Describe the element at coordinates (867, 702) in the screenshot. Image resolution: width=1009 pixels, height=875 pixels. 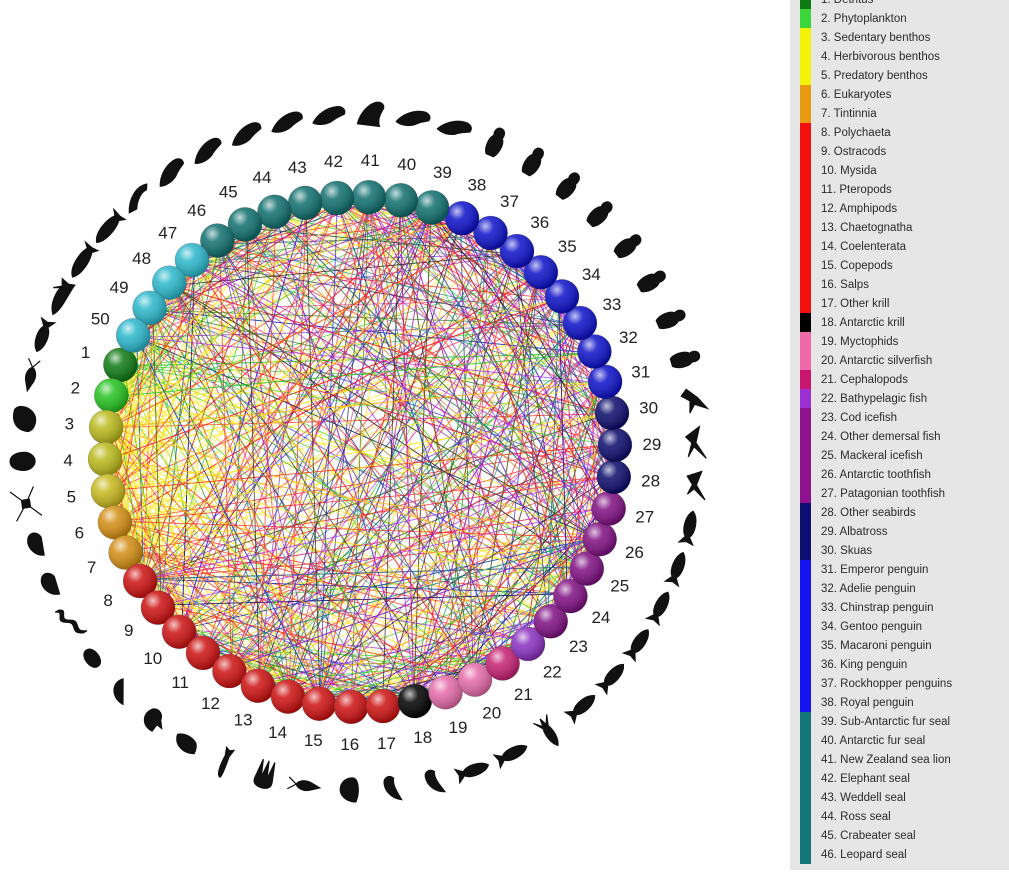
I see `legend-label: 38. Royal penguin` at that location.